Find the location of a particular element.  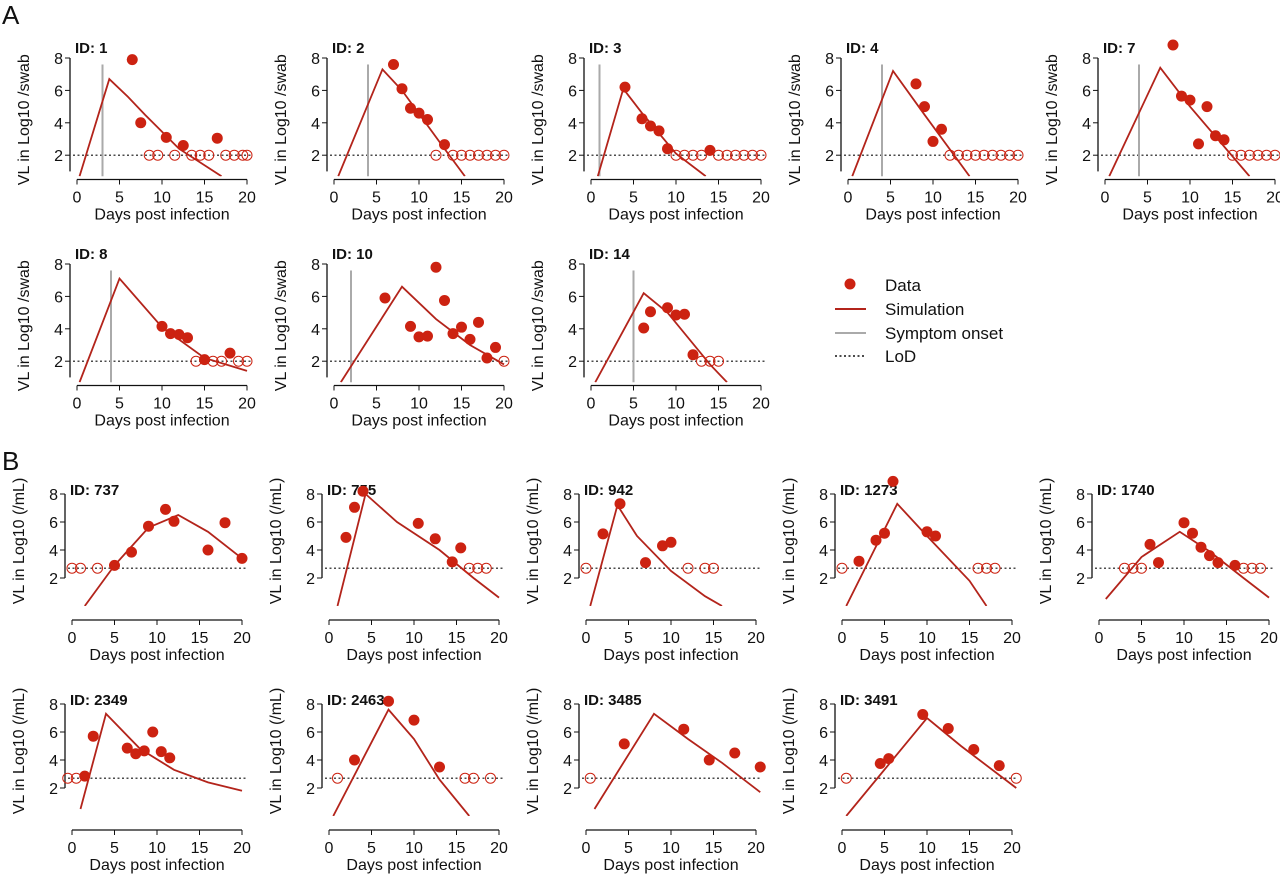

y-axis-label: VL in Log10 (/mL) is located at coordinates (789, 541).